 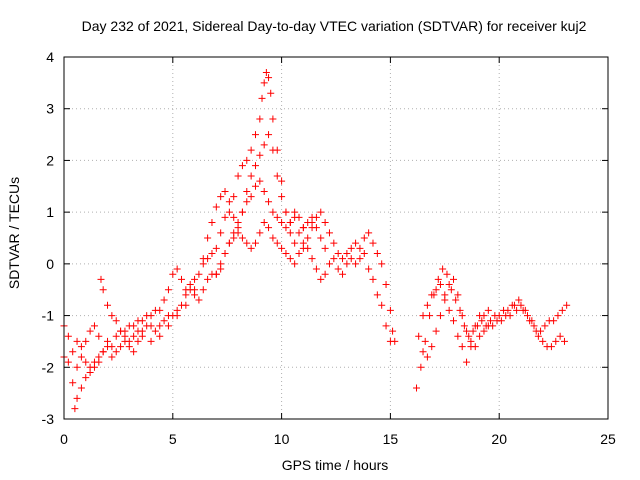 I want to click on x-tick-label: 25, so click(x=608, y=439).